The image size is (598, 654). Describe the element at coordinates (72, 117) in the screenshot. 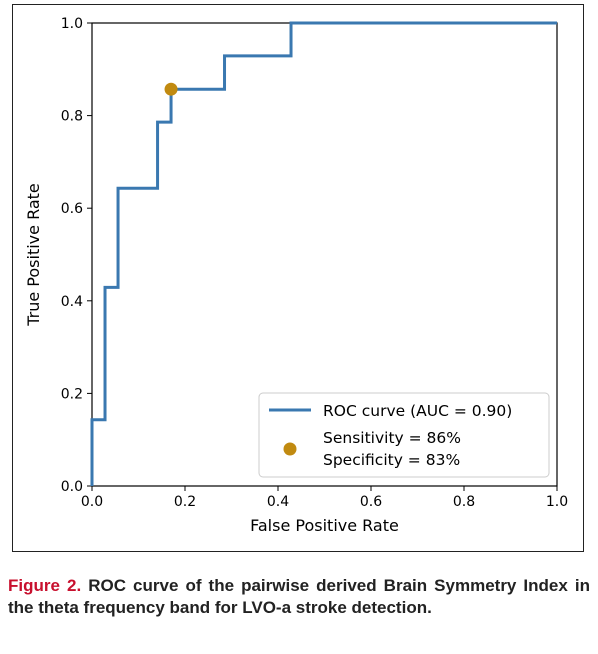

I see `y-tick-label: 0.8` at that location.